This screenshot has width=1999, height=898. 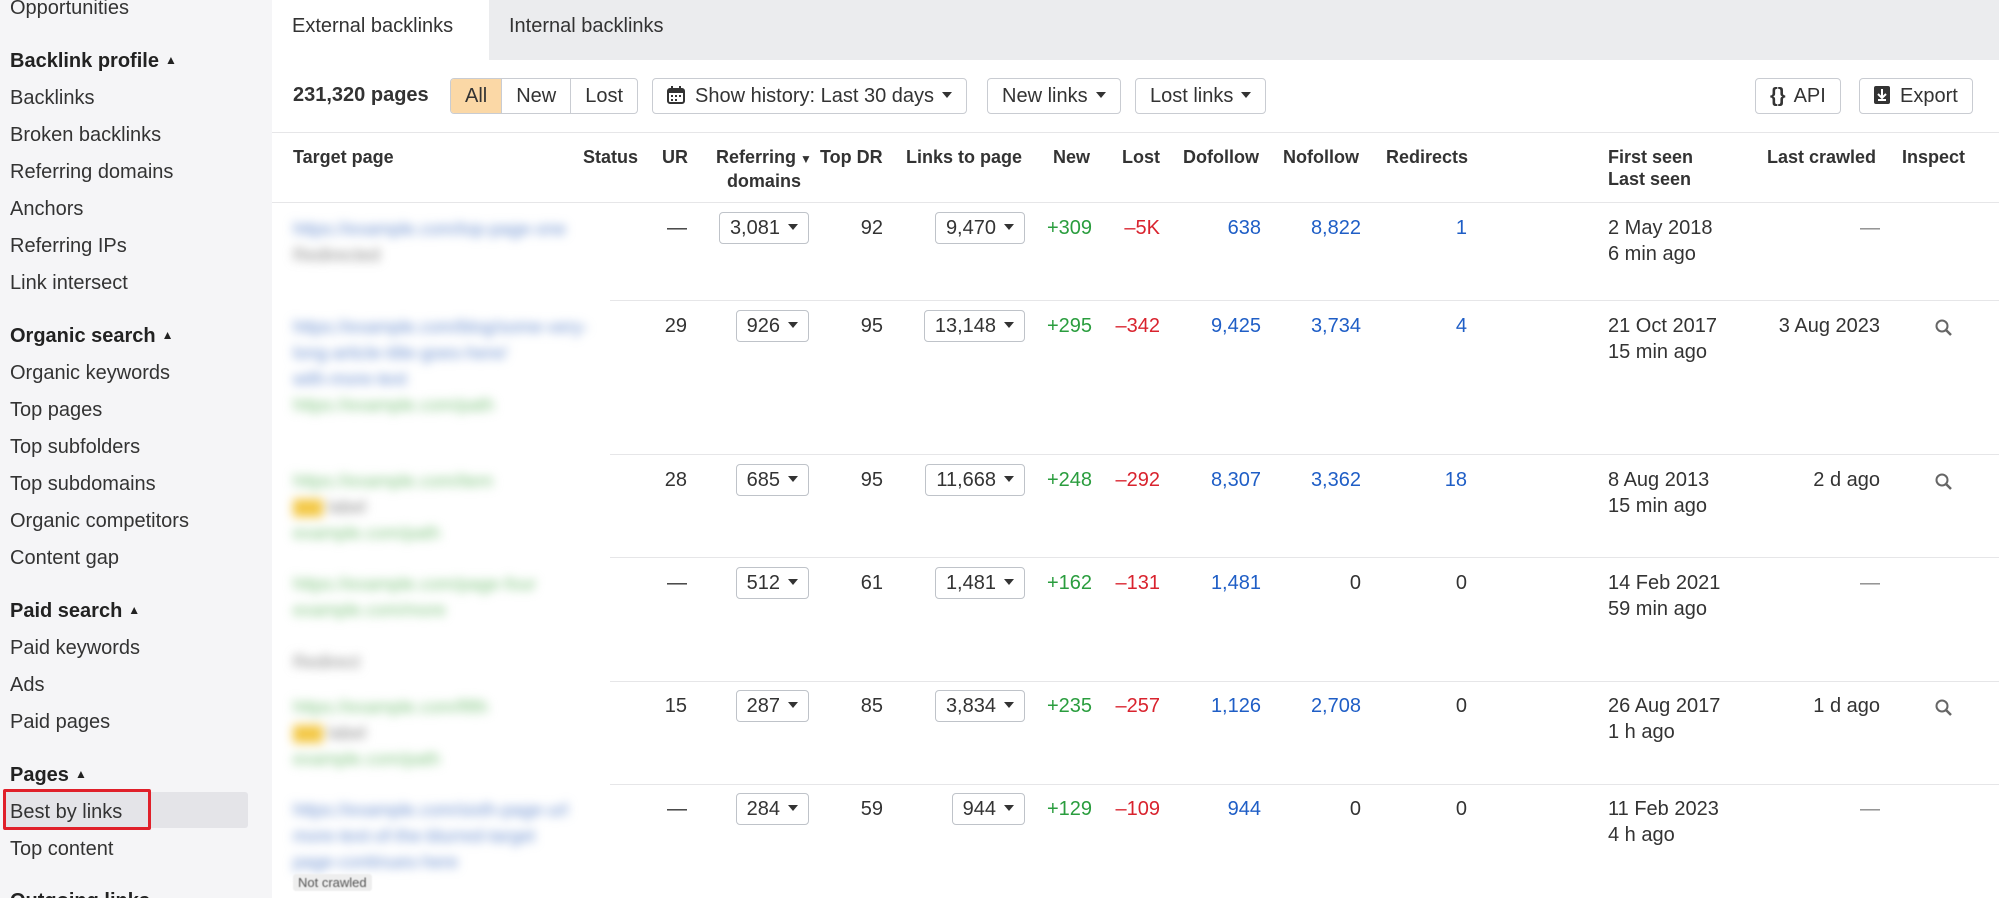 I want to click on cell-nofollow: 2,708, so click(x=1335, y=706).